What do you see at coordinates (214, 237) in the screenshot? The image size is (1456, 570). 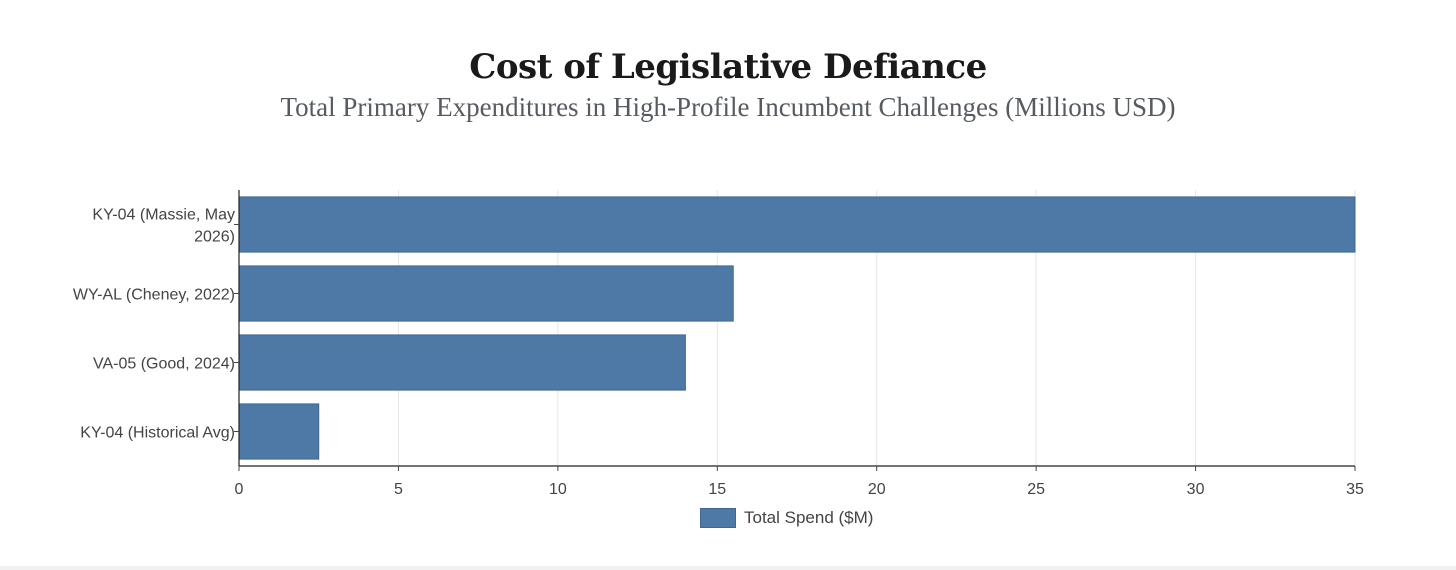 I see `y-tick-label: 2026)` at bounding box center [214, 237].